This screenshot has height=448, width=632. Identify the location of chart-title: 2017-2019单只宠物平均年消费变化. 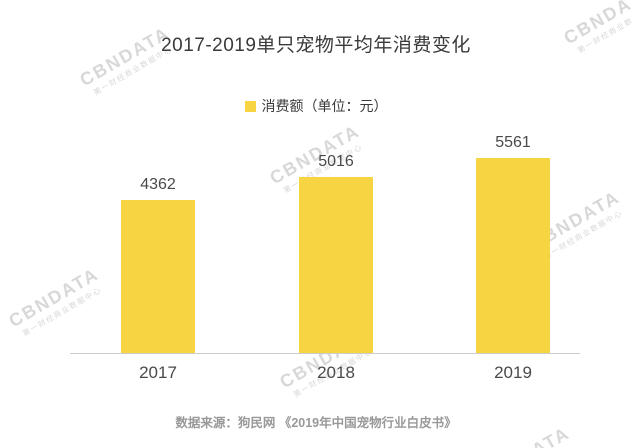
(316, 45).